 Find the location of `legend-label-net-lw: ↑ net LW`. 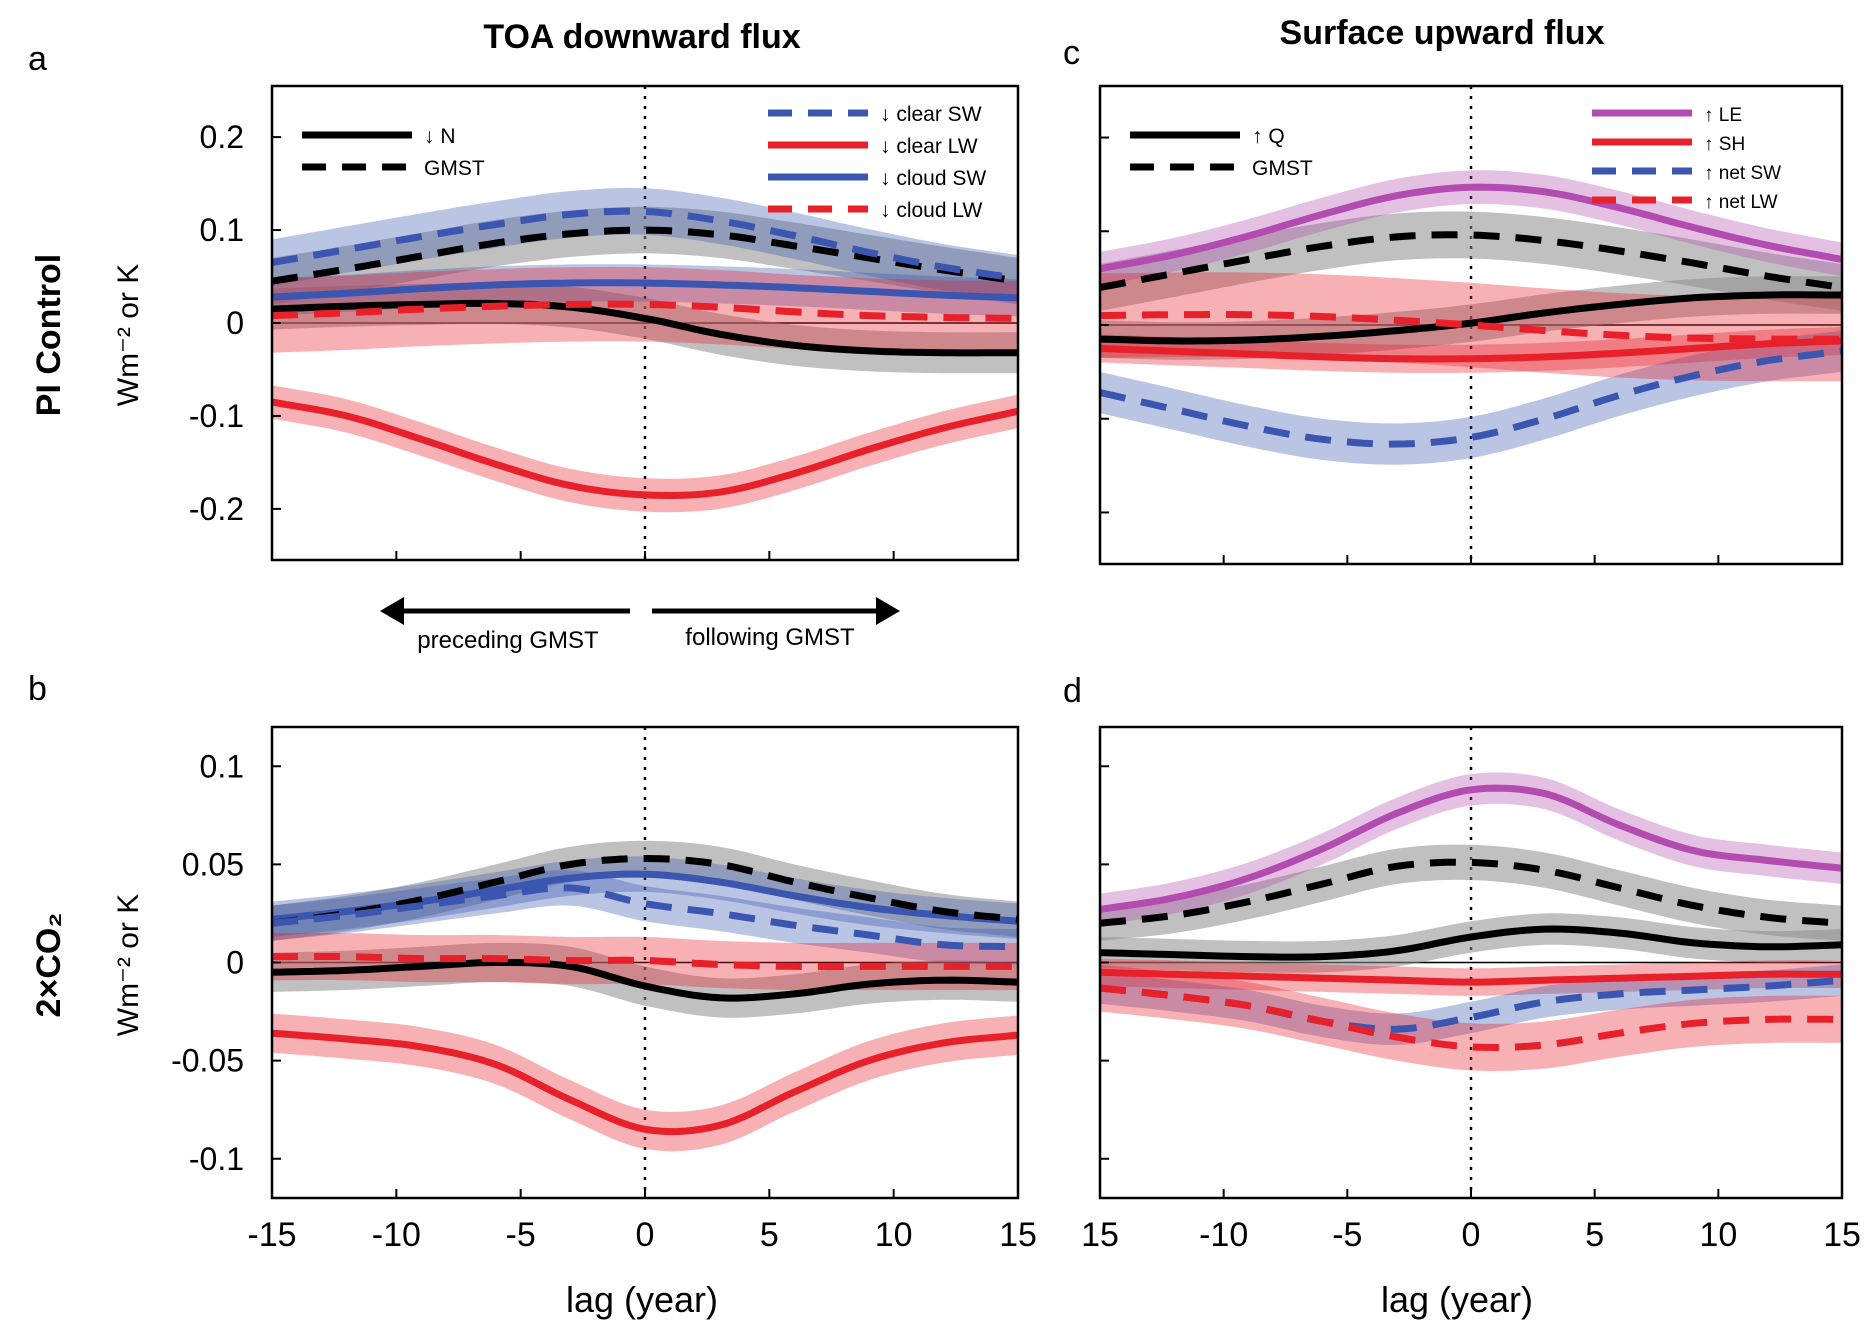

legend-label-net-lw: ↑ net LW is located at coordinates (1741, 202).